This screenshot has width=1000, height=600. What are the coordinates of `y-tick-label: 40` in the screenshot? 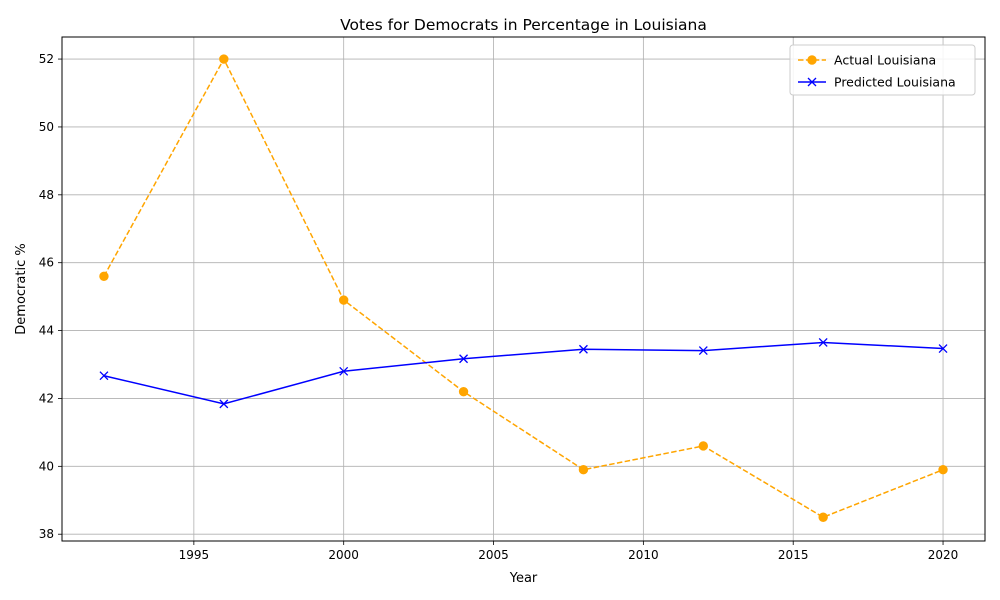 It's located at (46, 466).